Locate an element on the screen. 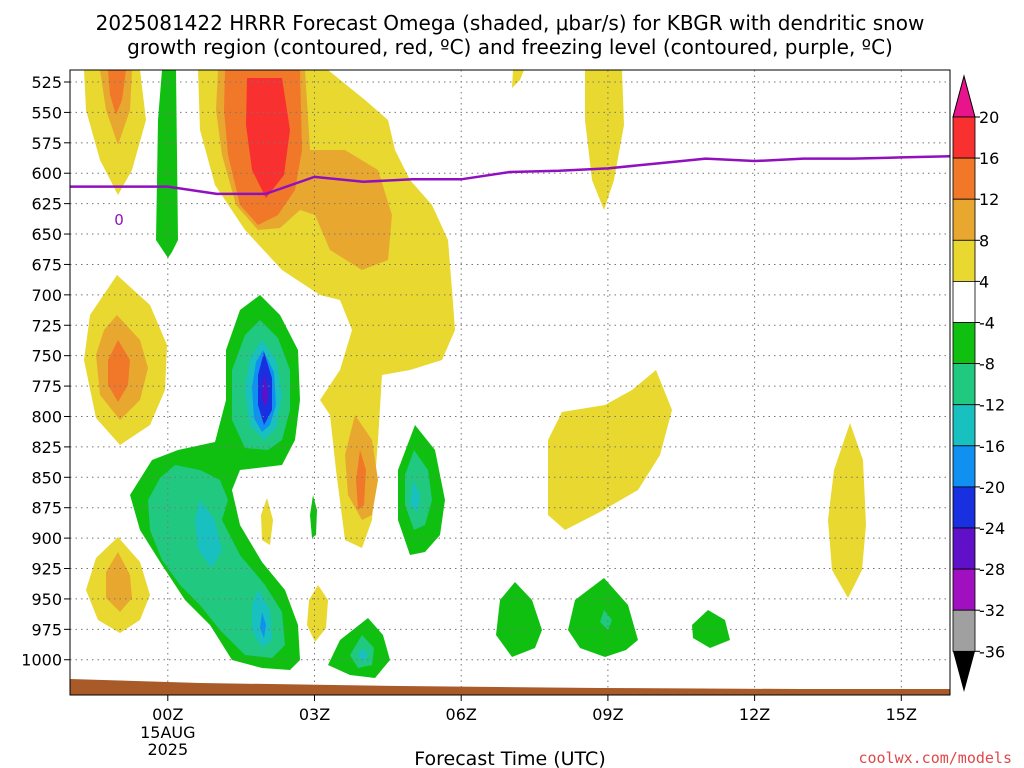 The height and width of the screenshot is (768, 1024). omega-positive-region-09Z-mid is located at coordinates (610, 450).